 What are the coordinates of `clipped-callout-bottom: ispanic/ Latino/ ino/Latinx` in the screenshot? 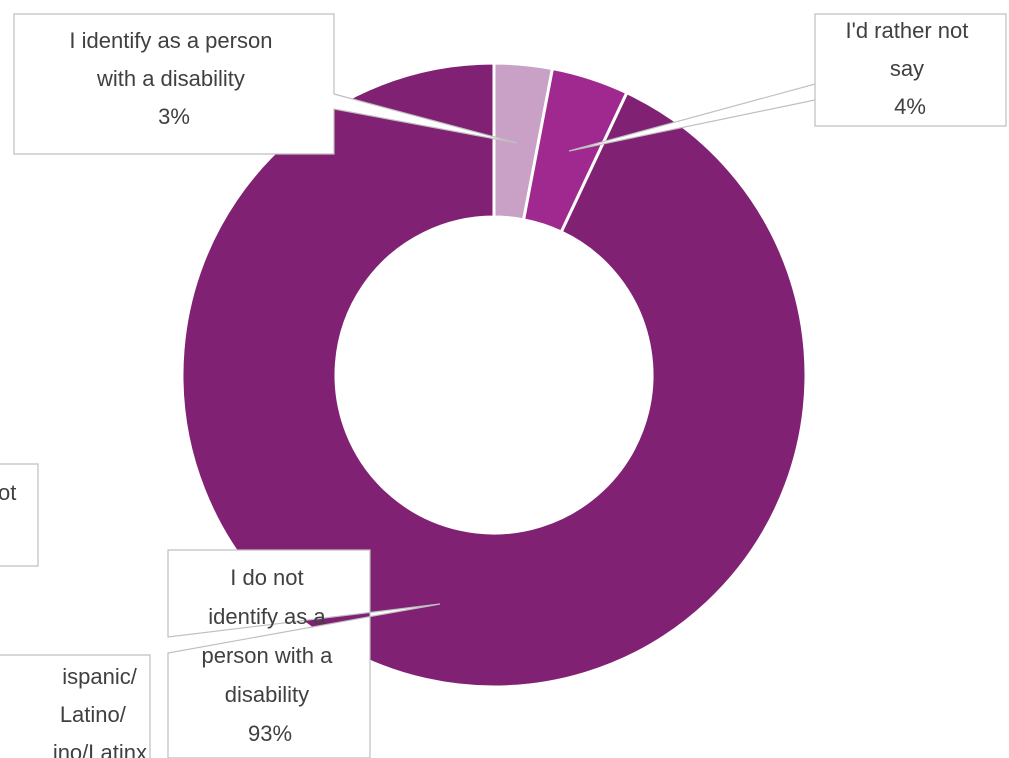 It's located at (75, 706).